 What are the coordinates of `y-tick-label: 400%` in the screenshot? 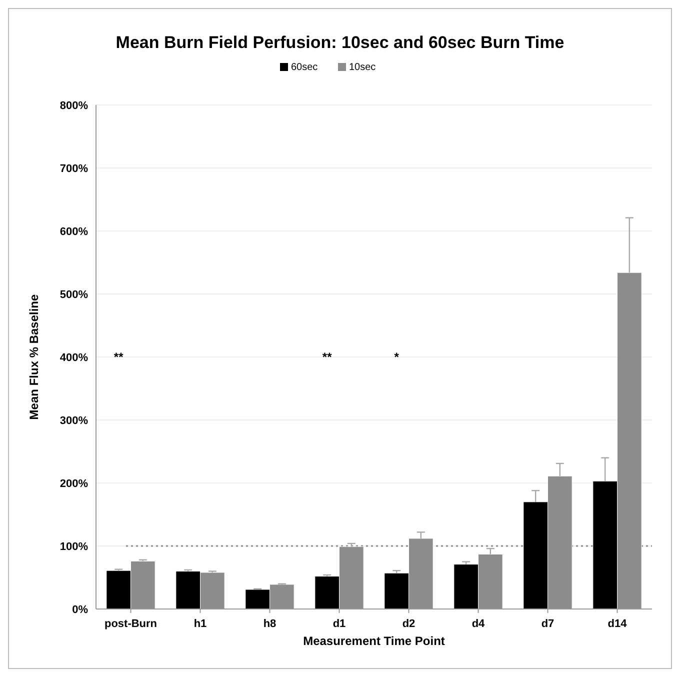 It's located at (74, 358).